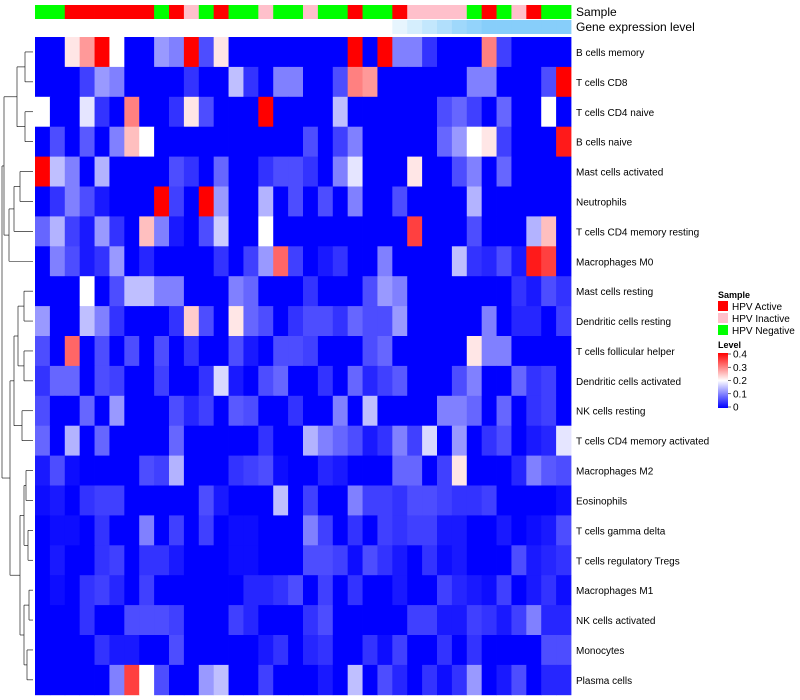 This screenshot has height=700, width=800. I want to click on row-label: T cells regulatory Tregs, so click(628, 561).